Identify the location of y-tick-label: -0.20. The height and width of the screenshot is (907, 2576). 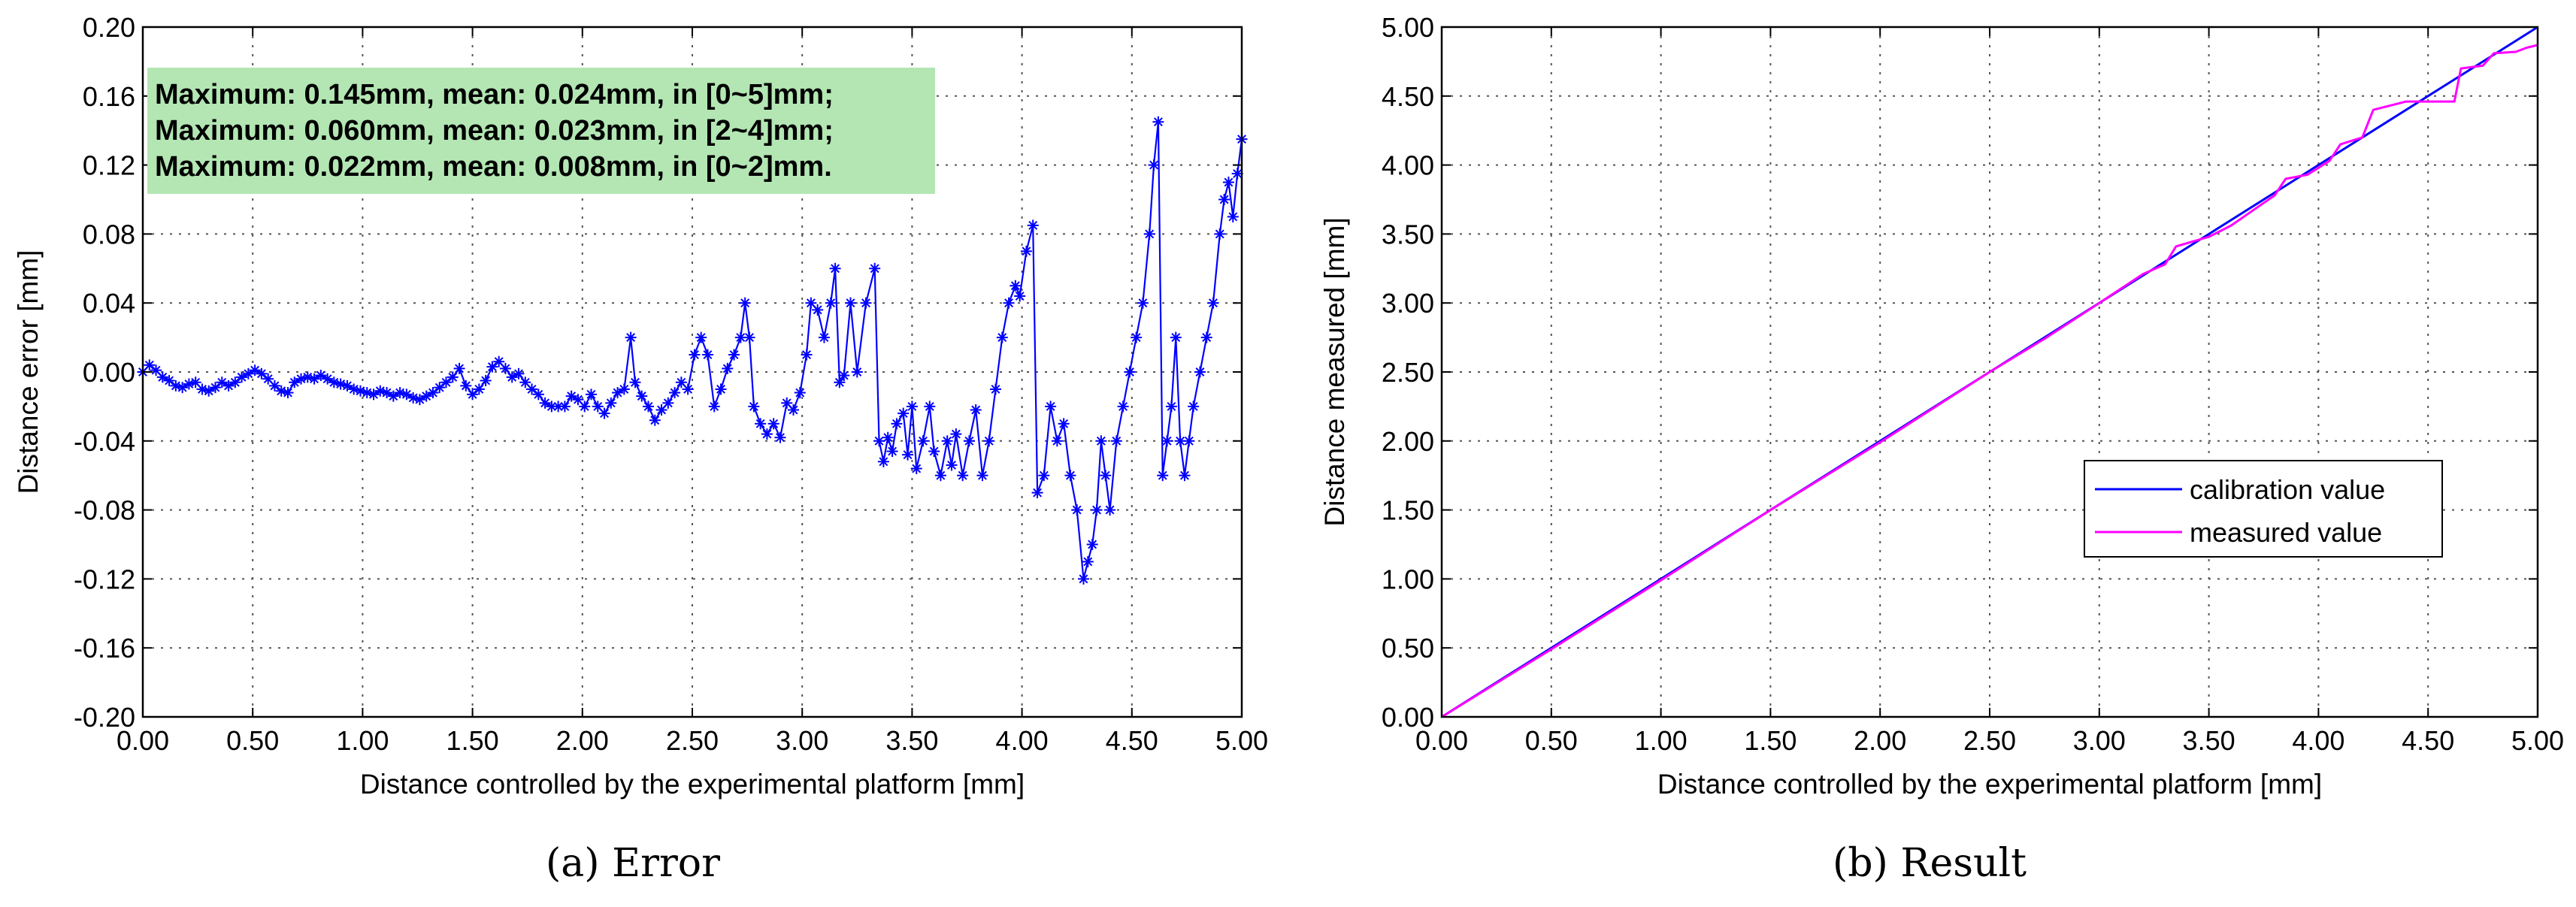
(104, 717).